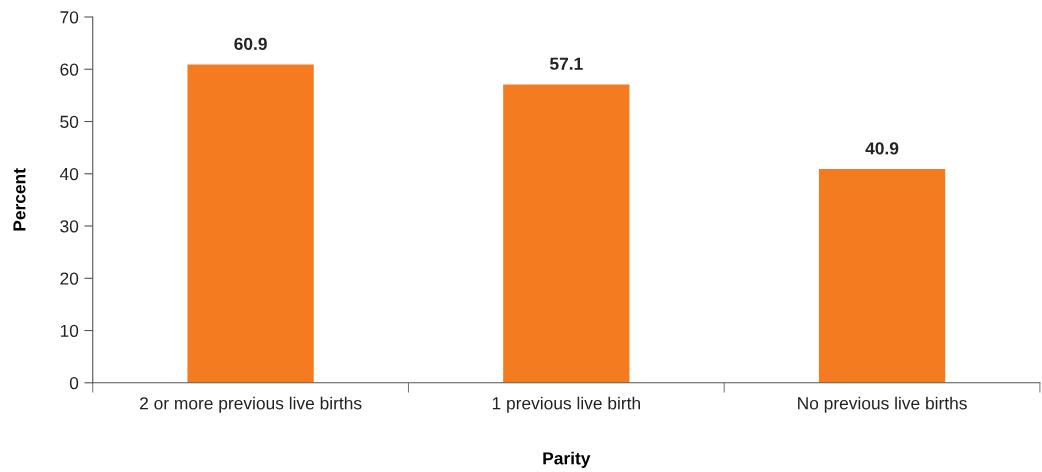 This screenshot has width=1042, height=472. I want to click on x-tick-label: 2 or more previous live births, so click(251, 404).